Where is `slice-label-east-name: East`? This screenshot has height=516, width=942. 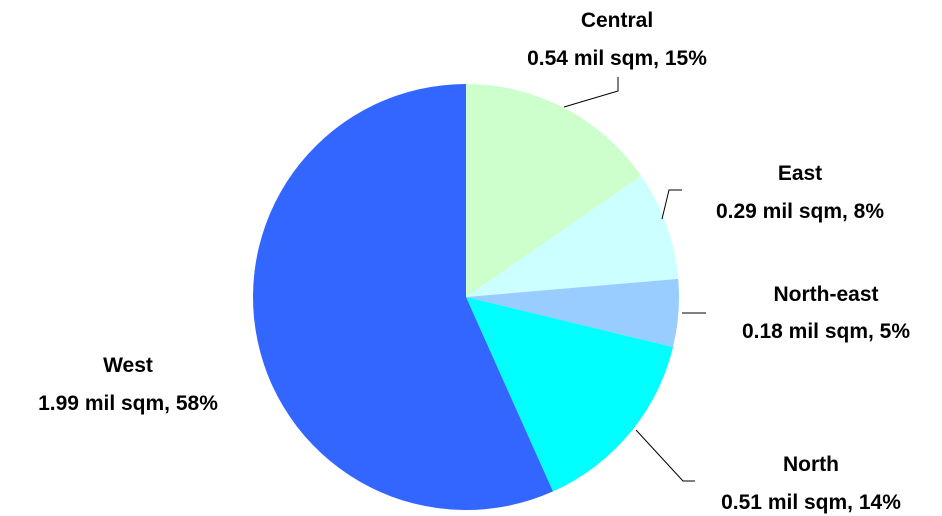
slice-label-east-name: East is located at coordinates (800, 173).